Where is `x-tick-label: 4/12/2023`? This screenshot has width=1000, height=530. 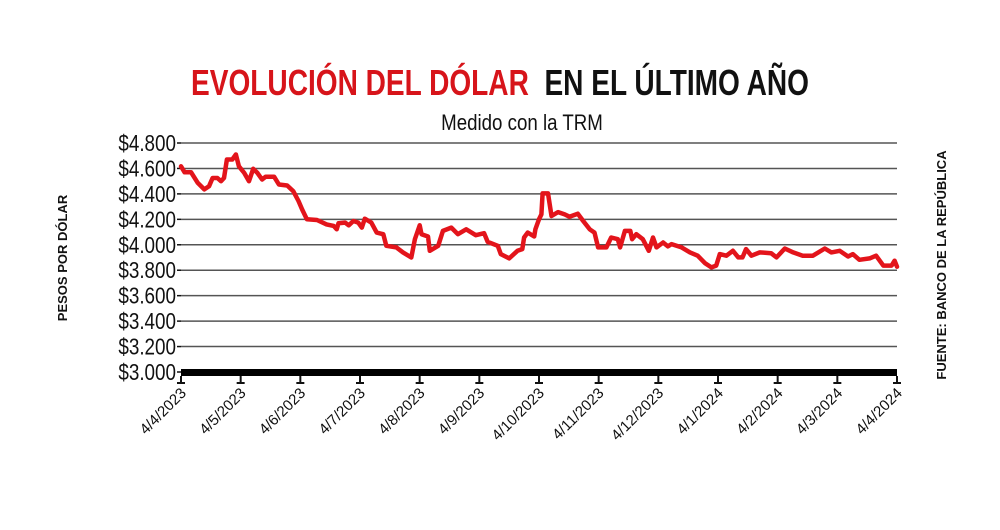
x-tick-label: 4/12/2023 is located at coordinates (637, 414).